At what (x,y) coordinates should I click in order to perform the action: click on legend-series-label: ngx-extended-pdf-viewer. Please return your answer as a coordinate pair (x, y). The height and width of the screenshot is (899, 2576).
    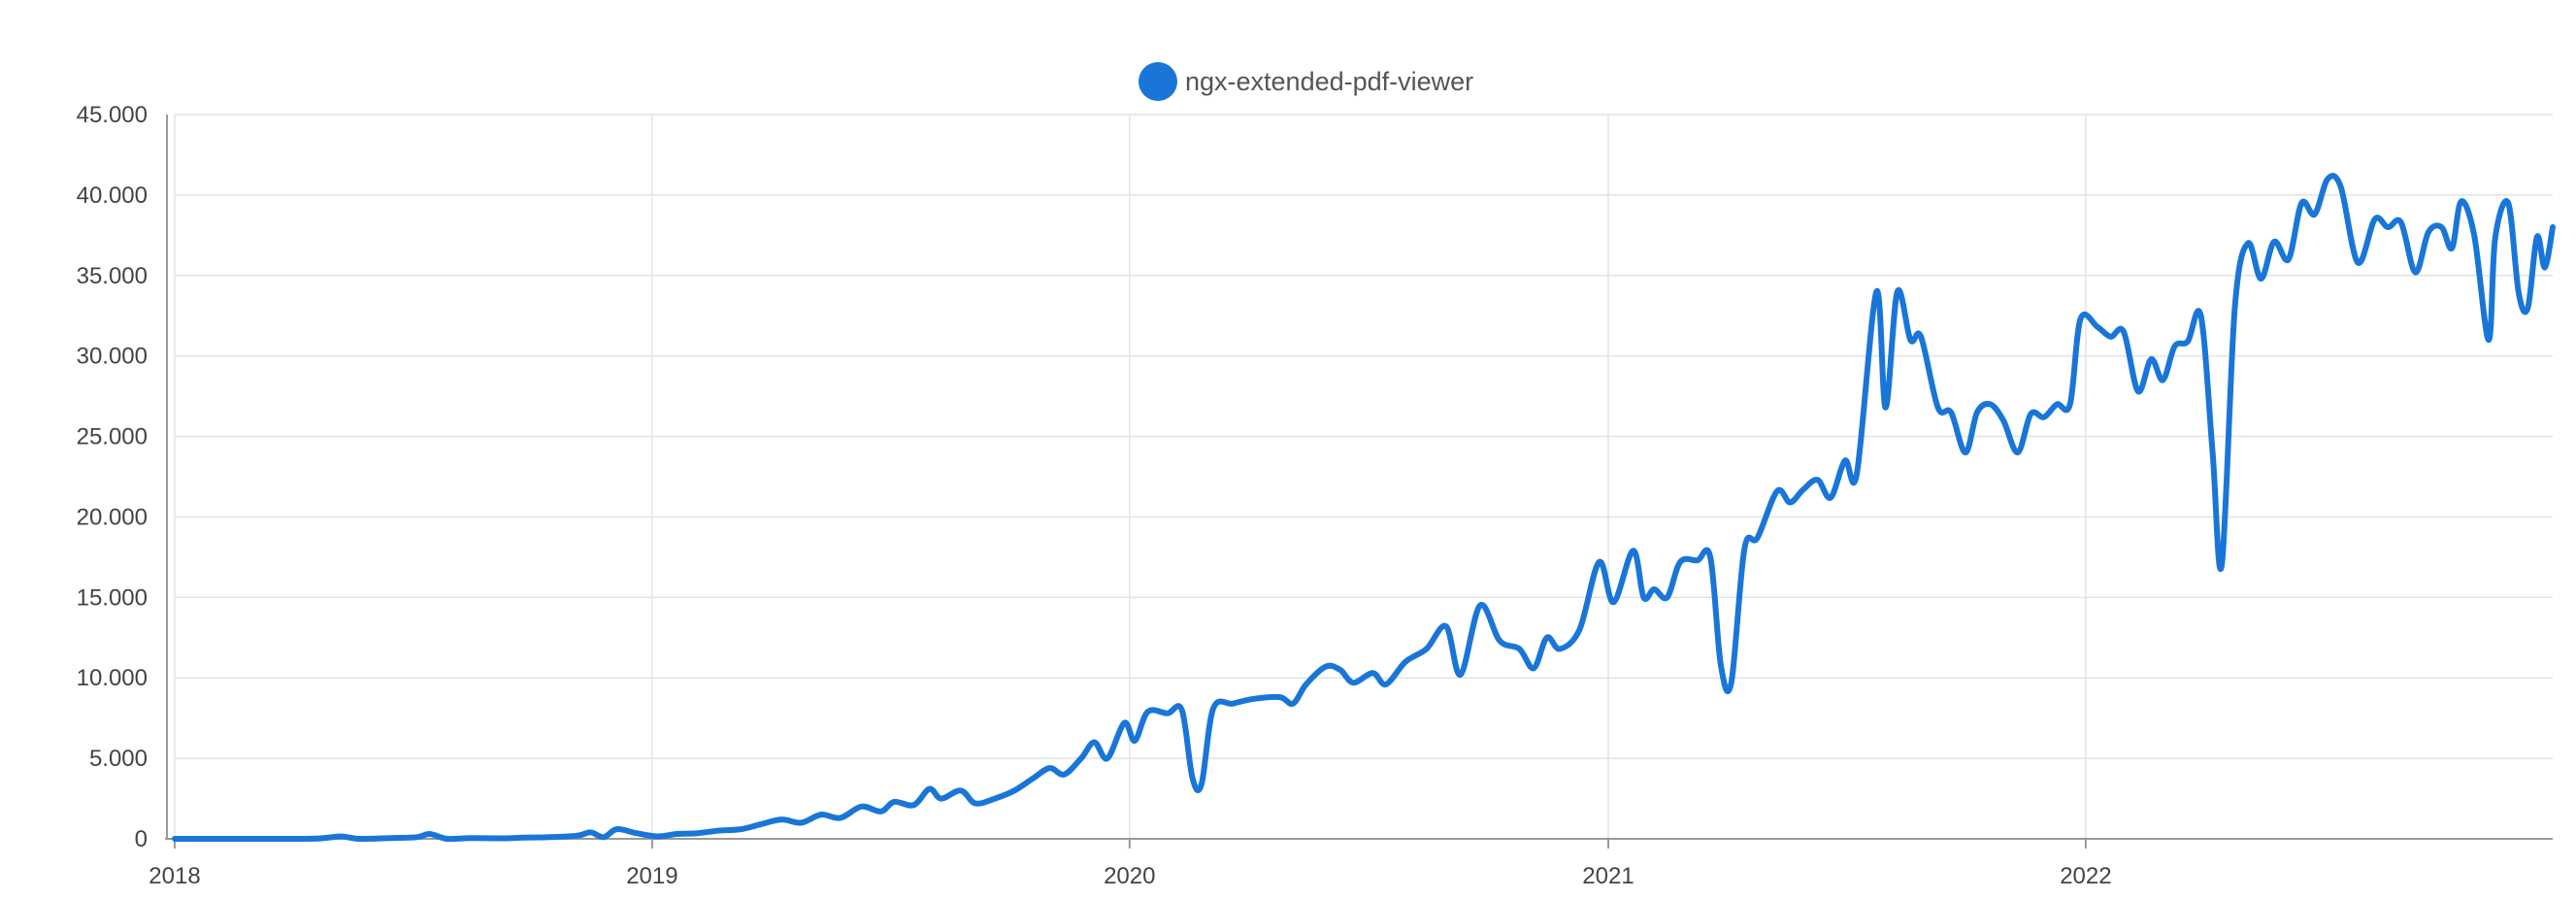
    Looking at the image, I should click on (1329, 81).